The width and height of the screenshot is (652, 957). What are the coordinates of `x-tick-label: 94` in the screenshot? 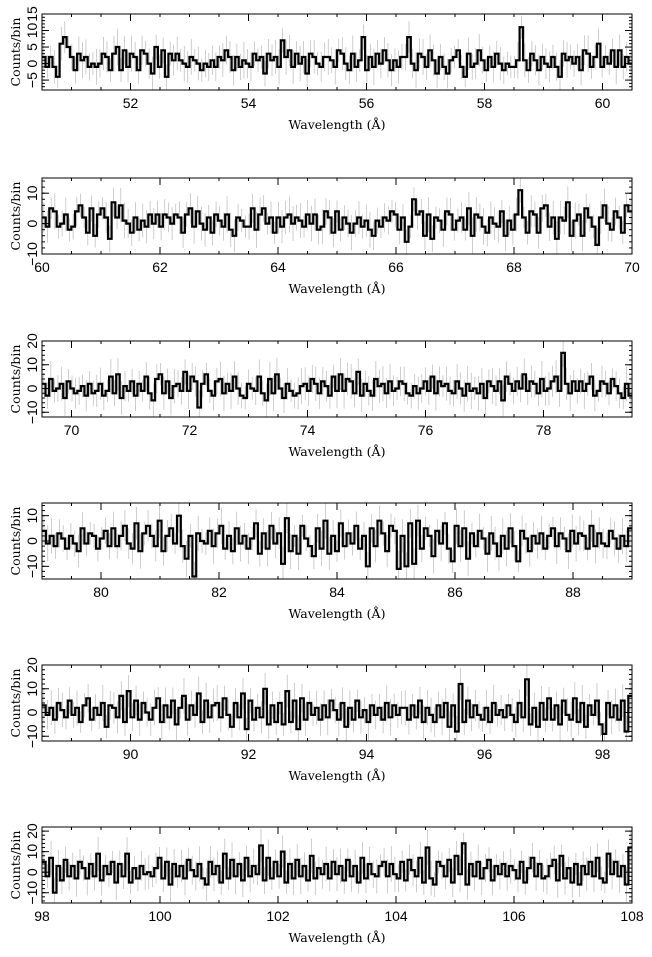 It's located at (367, 754).